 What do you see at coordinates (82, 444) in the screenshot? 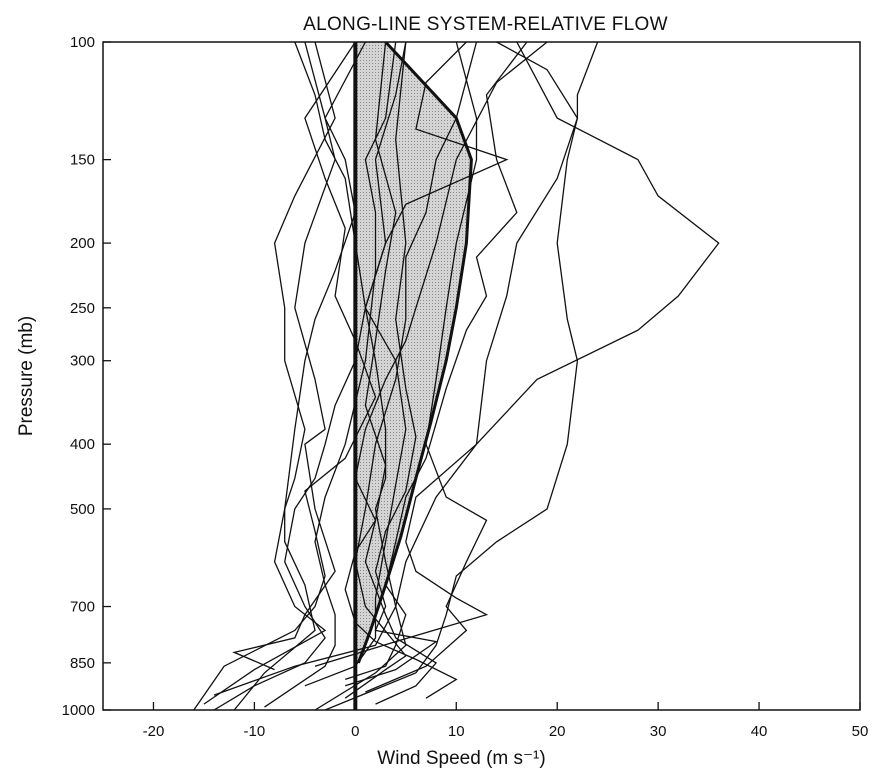
I see `y-tick-label: 400` at bounding box center [82, 444].